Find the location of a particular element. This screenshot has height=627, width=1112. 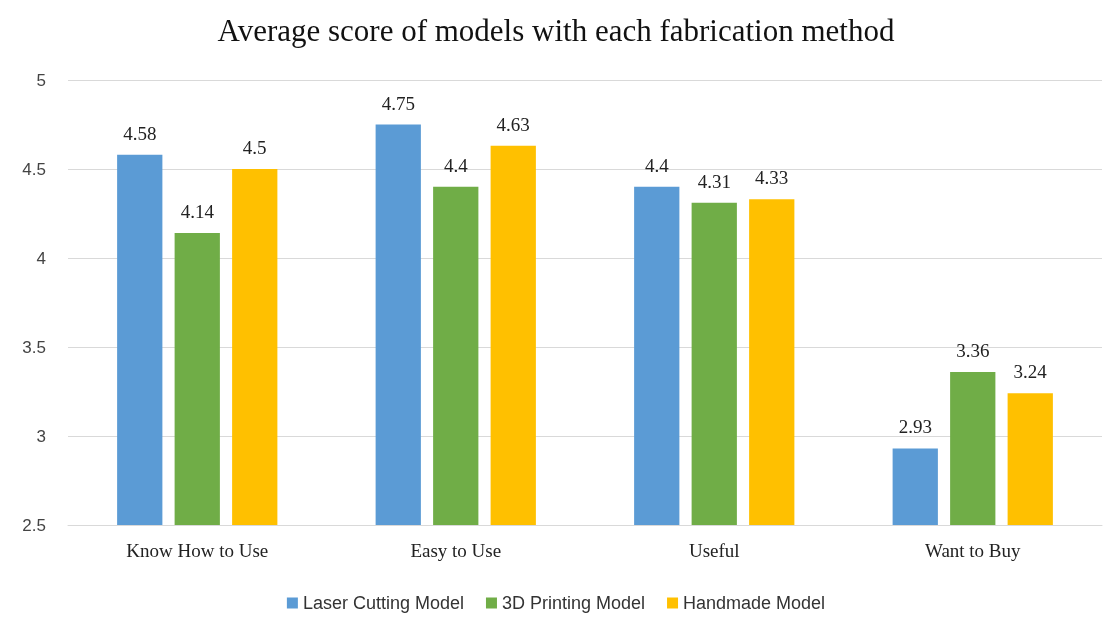

data-label: 4.31 is located at coordinates (714, 181).